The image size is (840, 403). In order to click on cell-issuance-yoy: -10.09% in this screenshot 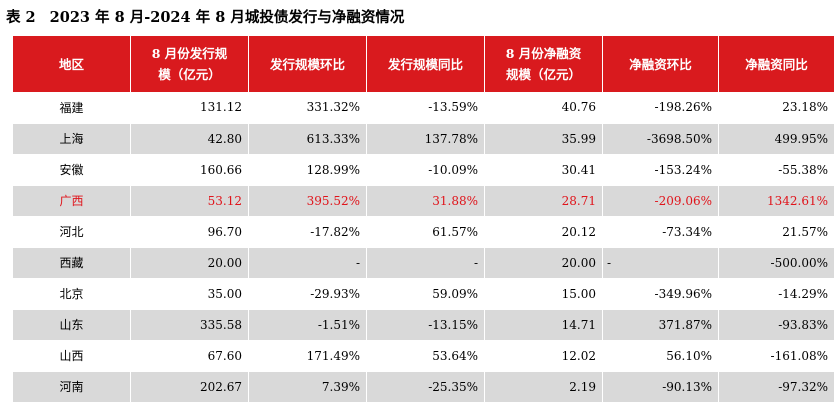, I will do `click(425, 170)`.